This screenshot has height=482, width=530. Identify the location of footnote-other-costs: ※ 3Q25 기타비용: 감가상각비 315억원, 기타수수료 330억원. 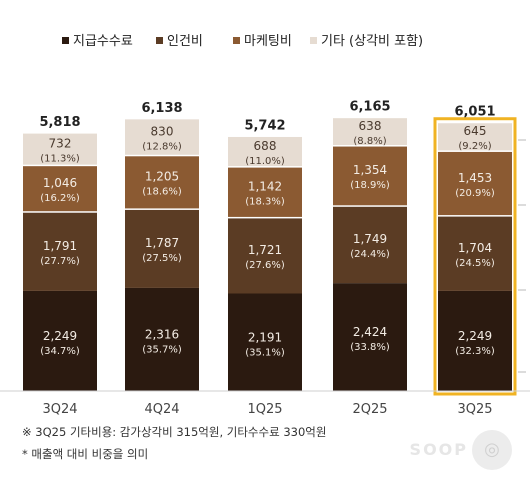
(174, 432).